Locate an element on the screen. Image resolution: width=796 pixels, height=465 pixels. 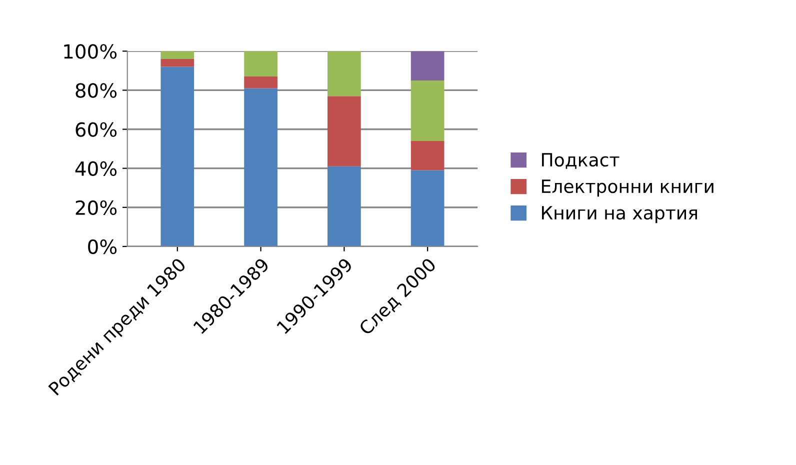
y-tick-label: 40% is located at coordinates (96, 168).